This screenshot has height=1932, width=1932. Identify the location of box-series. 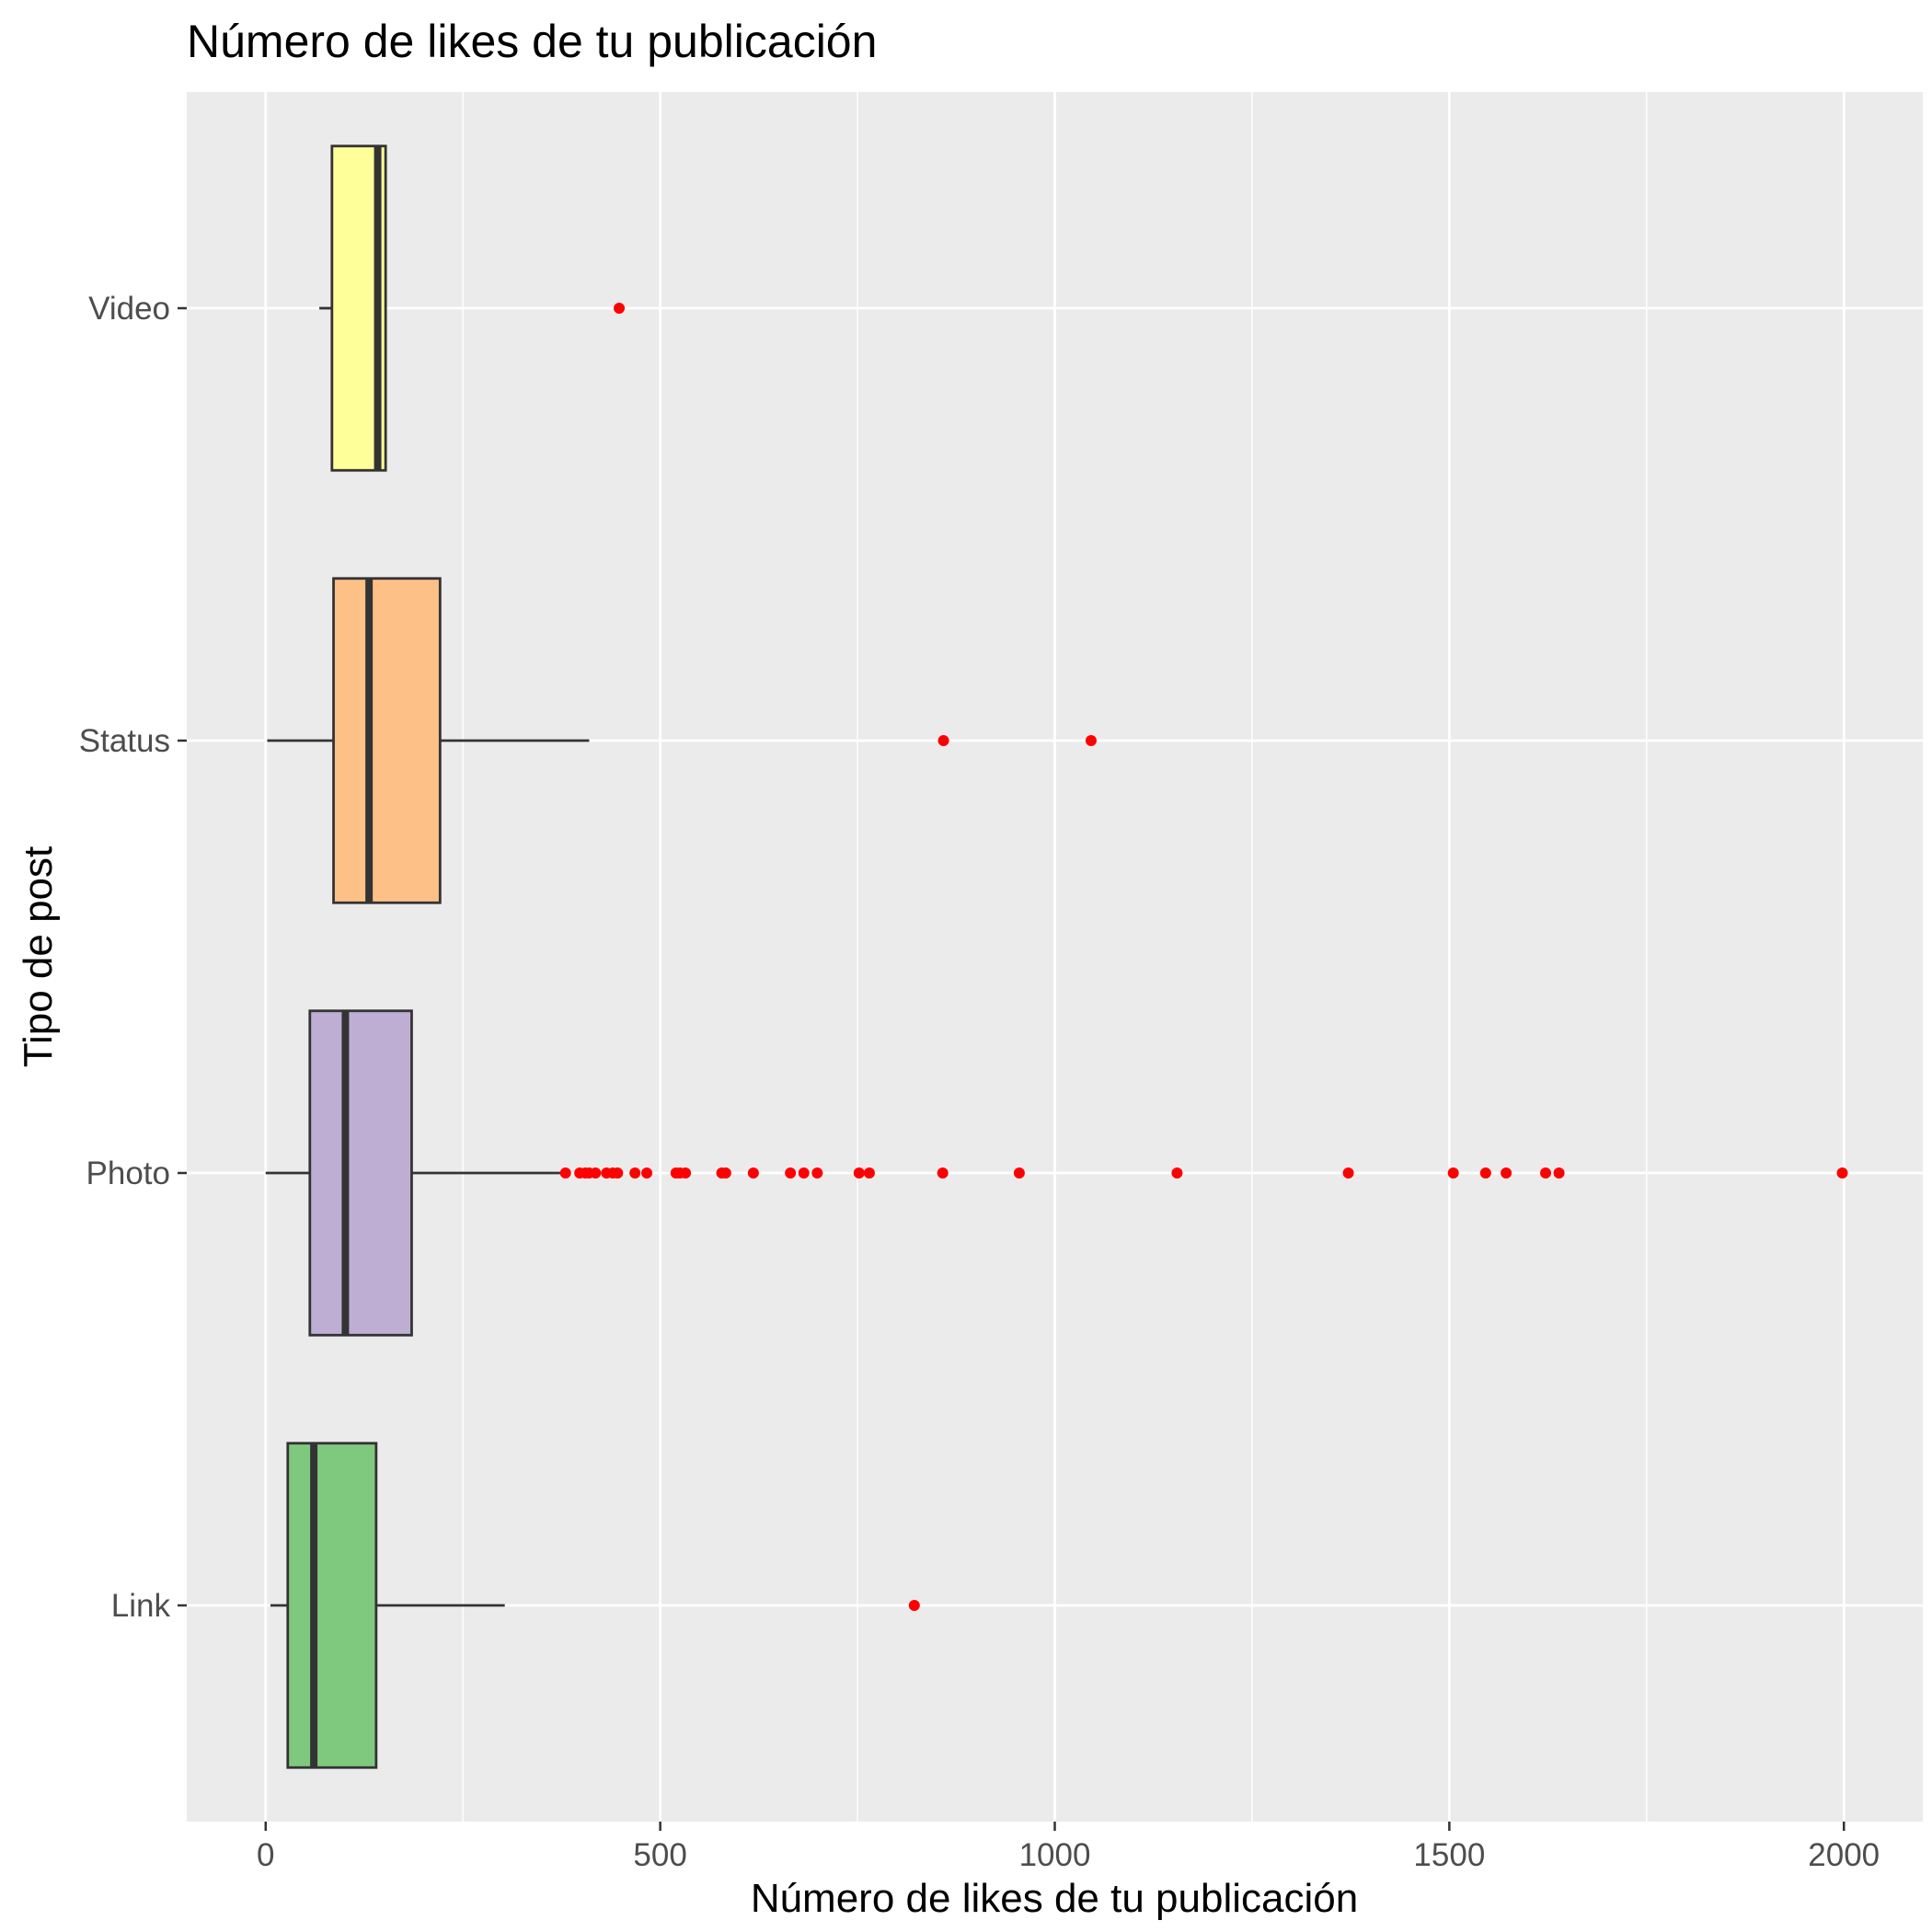
(427, 956).